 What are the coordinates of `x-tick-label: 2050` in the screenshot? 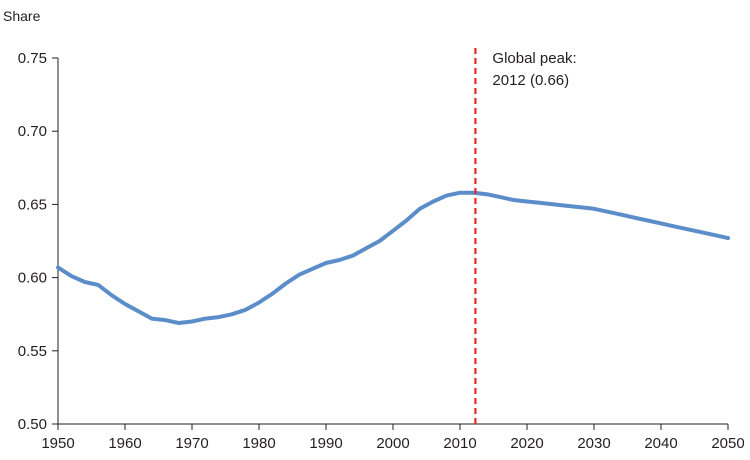 It's located at (727, 443).